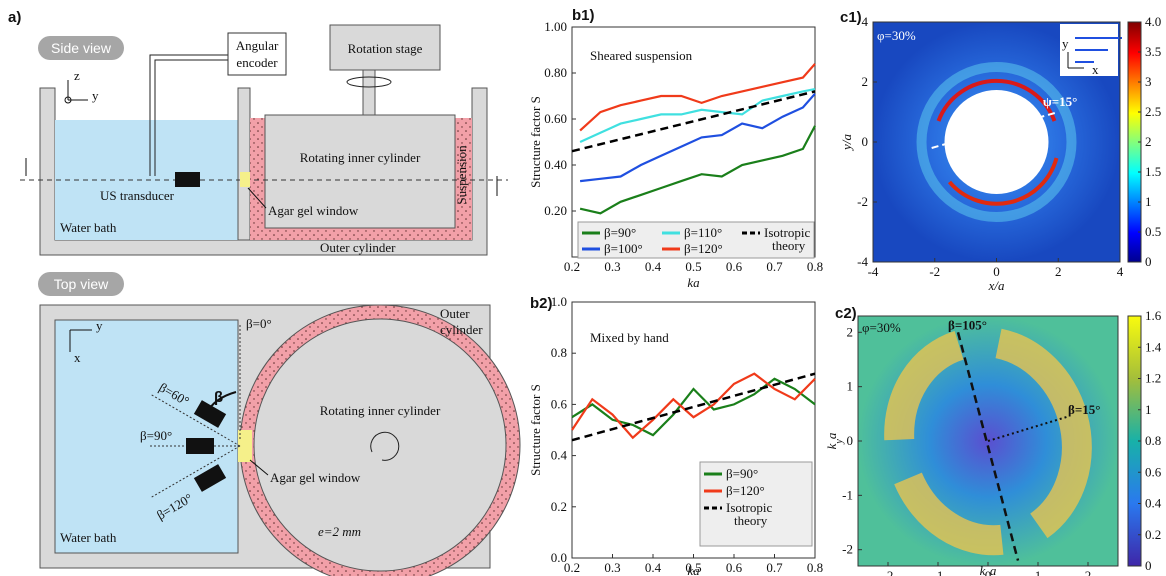 Image resolution: width=1166 pixels, height=576 pixels. I want to click on axis-label: kya, so click(834, 440).